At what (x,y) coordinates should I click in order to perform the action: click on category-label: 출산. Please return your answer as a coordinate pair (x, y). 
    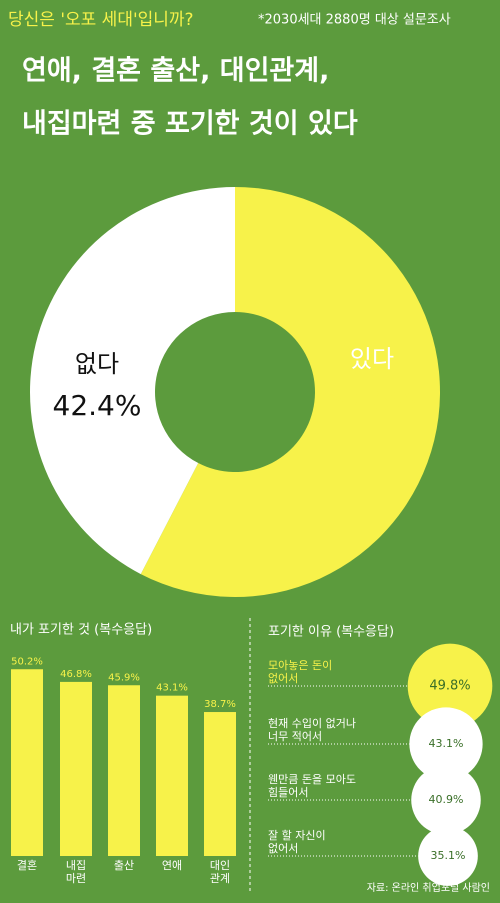
    Looking at the image, I should click on (124, 865).